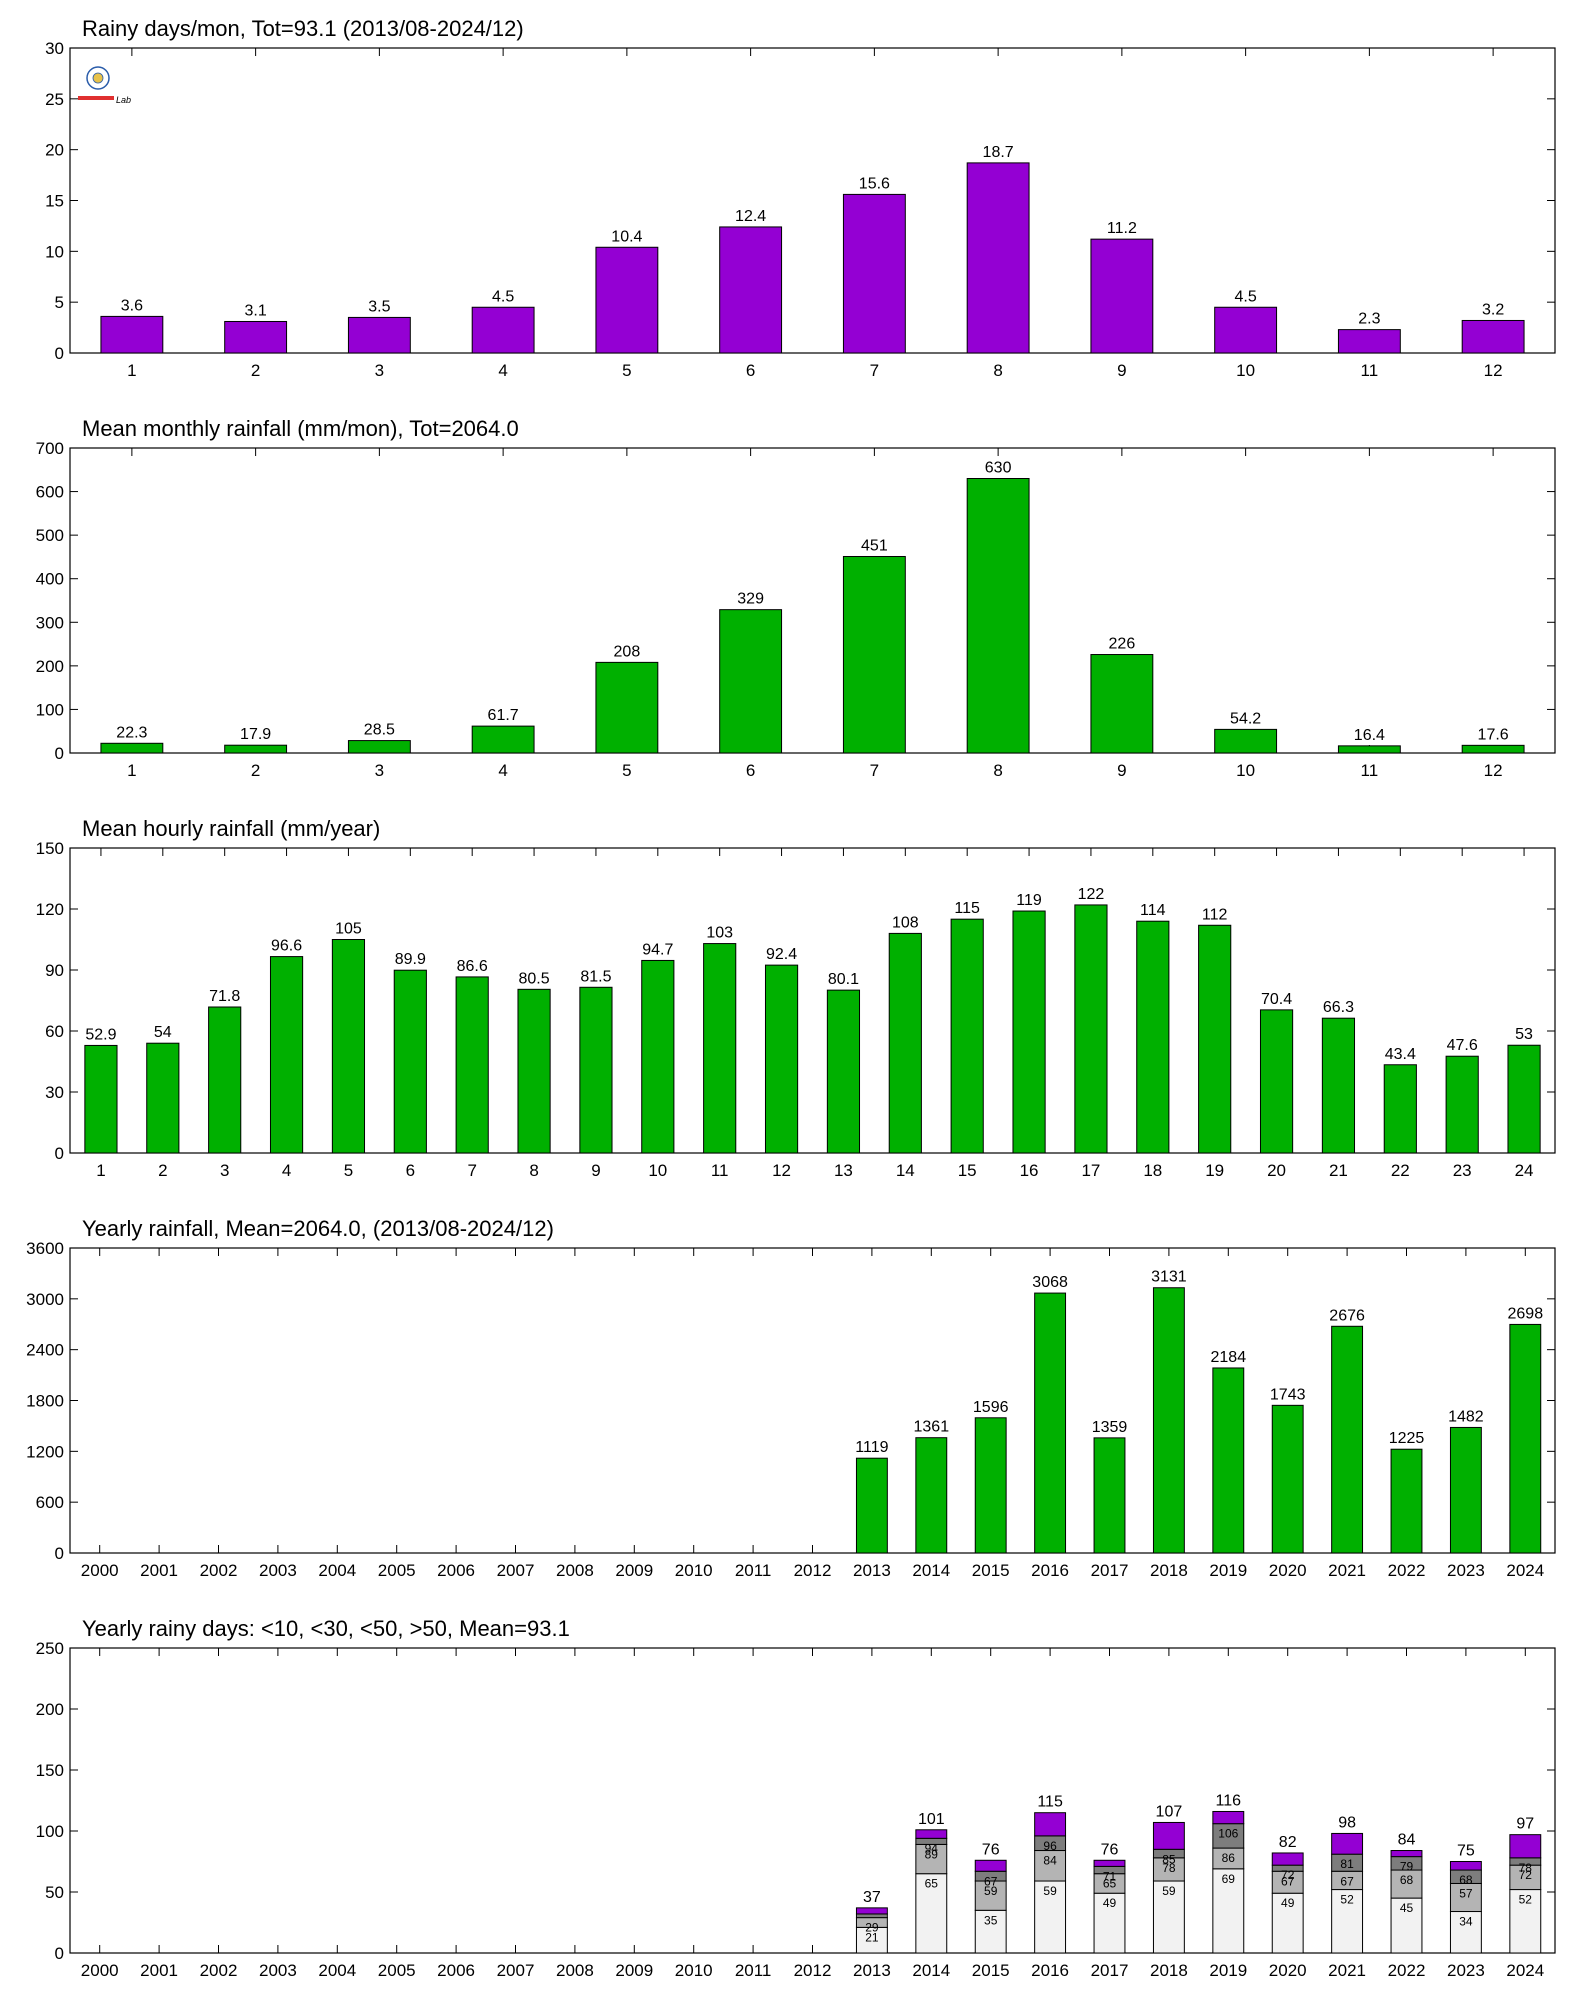 The image size is (1580, 2005). Describe the element at coordinates (1525, 1921) in the screenshot. I see `stack-seg-lt10-2024` at that location.